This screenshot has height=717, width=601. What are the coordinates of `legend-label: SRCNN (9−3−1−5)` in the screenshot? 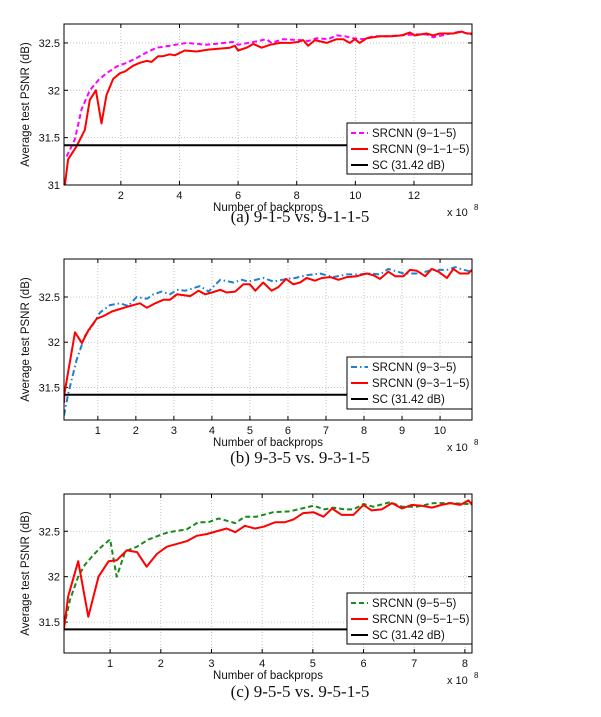 It's located at (421, 384).